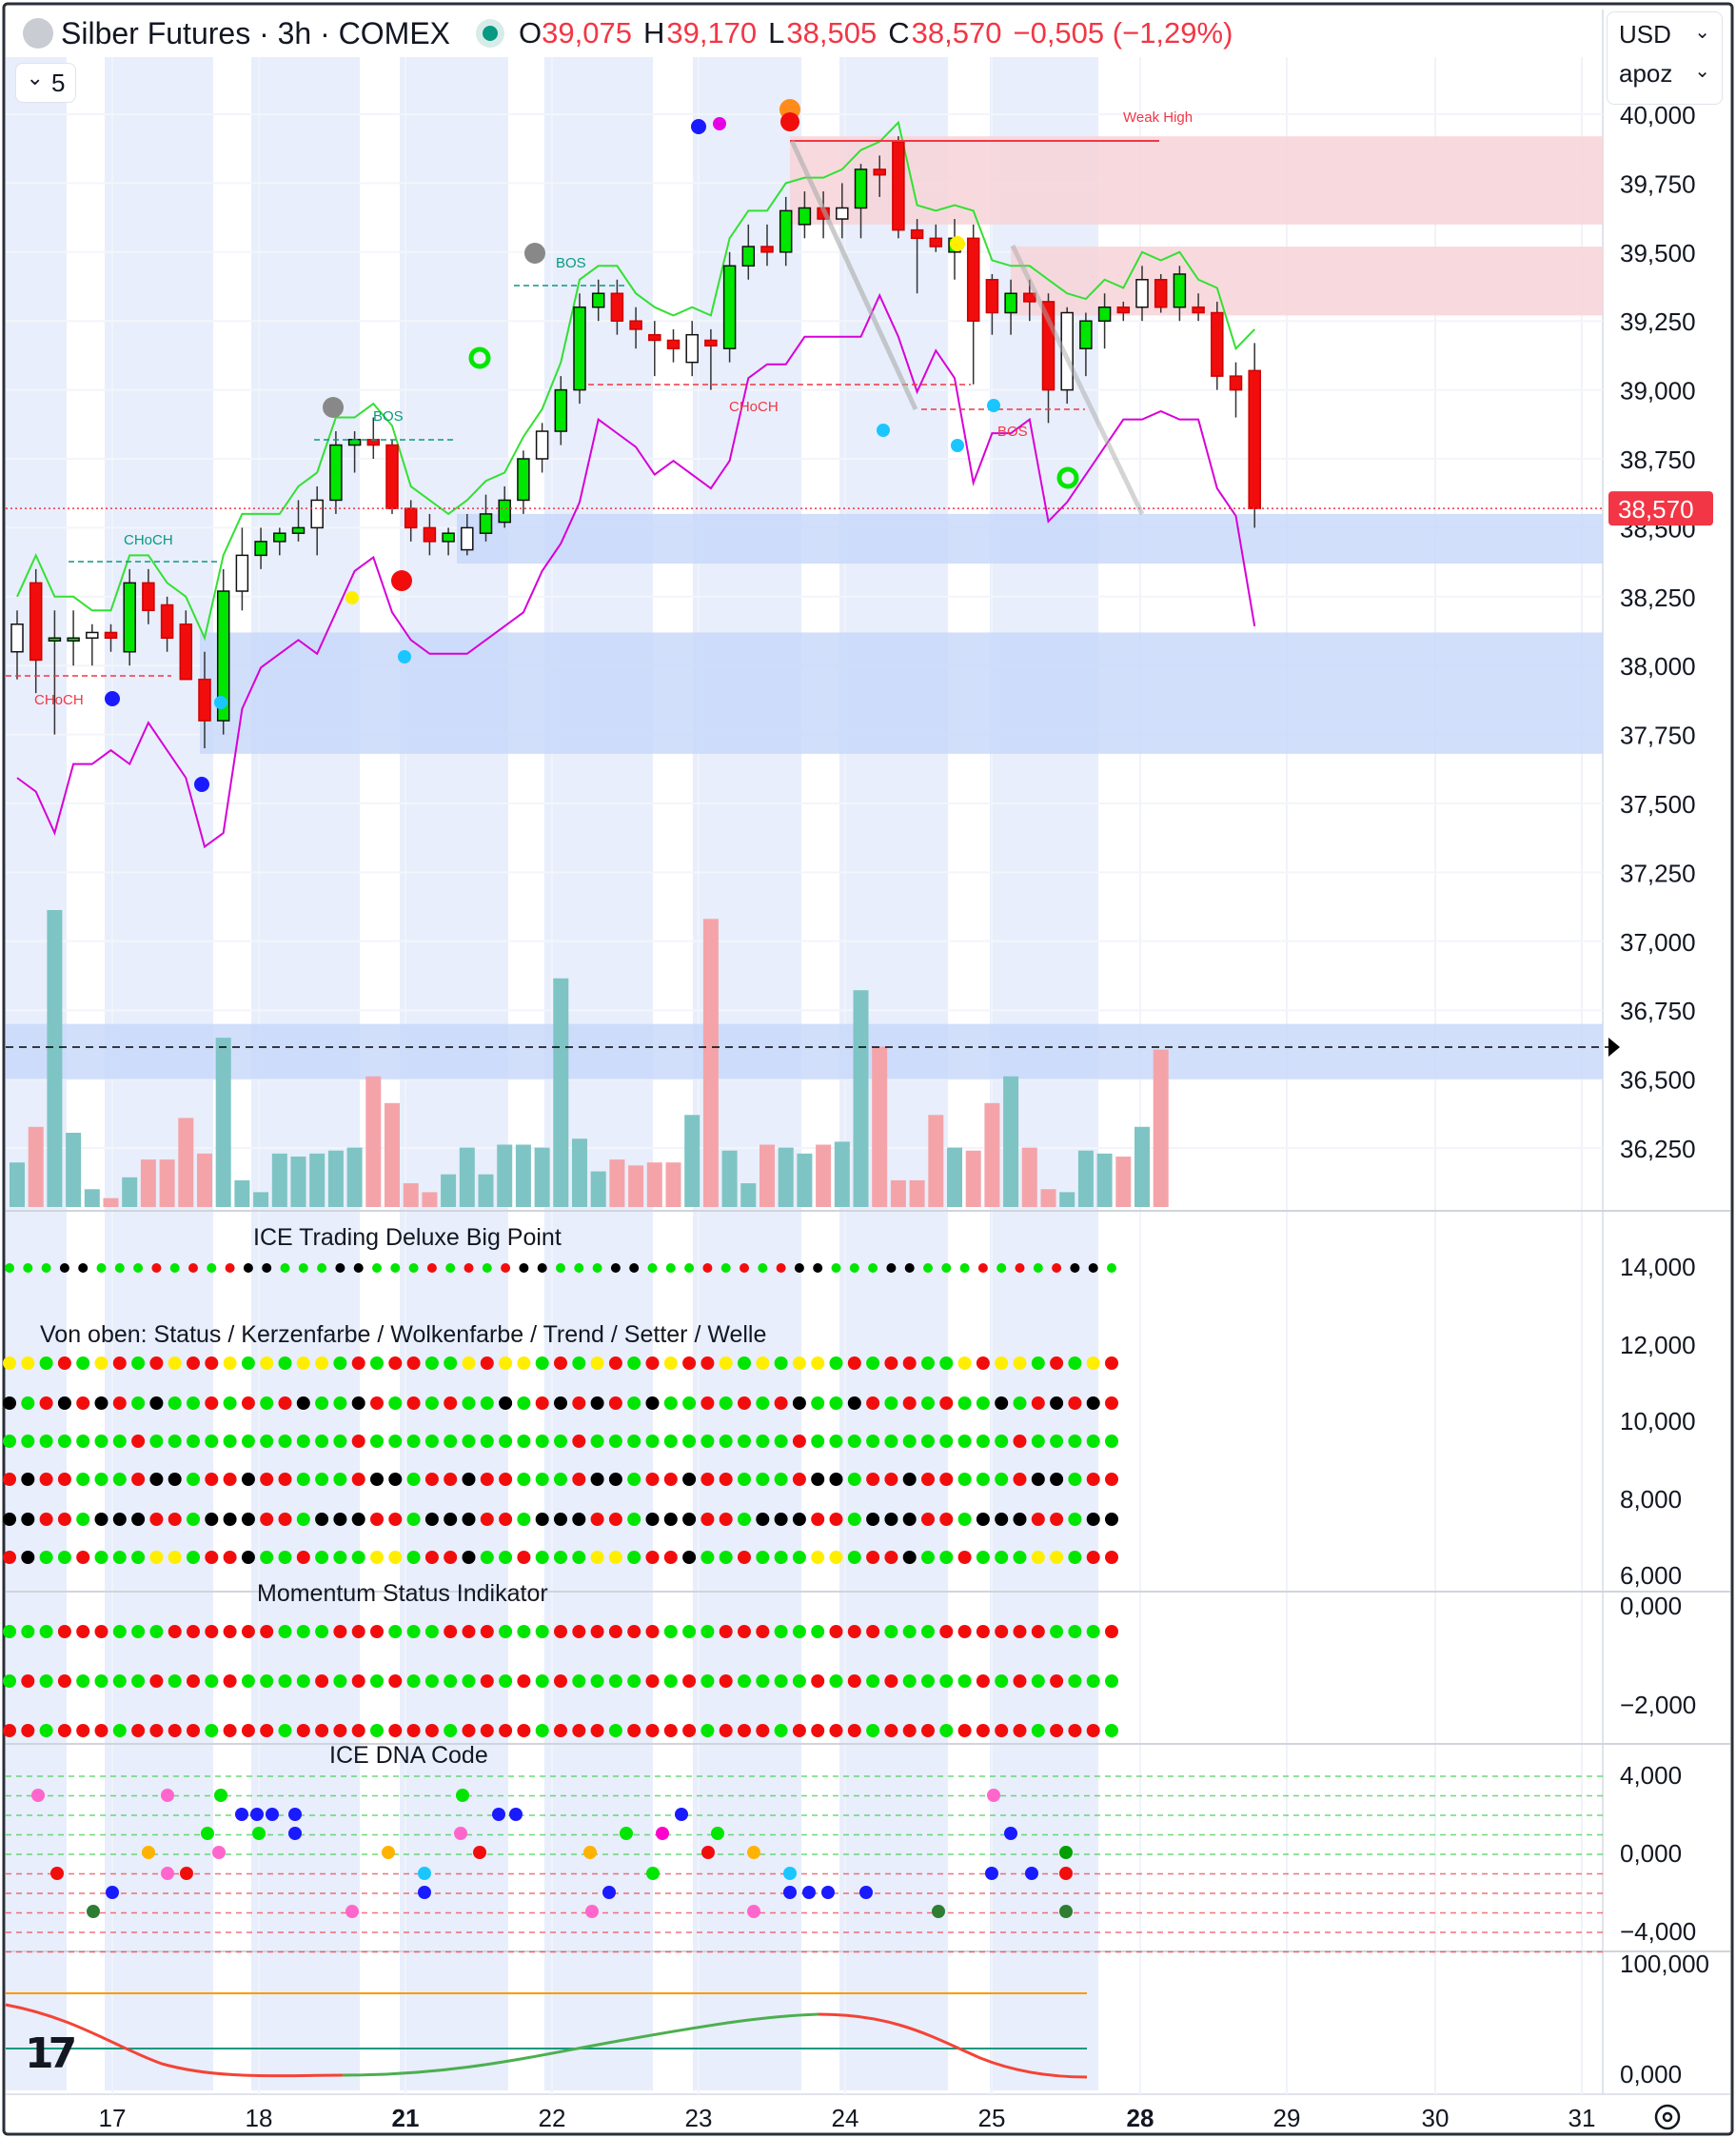 The height and width of the screenshot is (2138, 1736). I want to click on currency-unit-selector: USD ⌄ apoz ⌄, so click(1665, 58).